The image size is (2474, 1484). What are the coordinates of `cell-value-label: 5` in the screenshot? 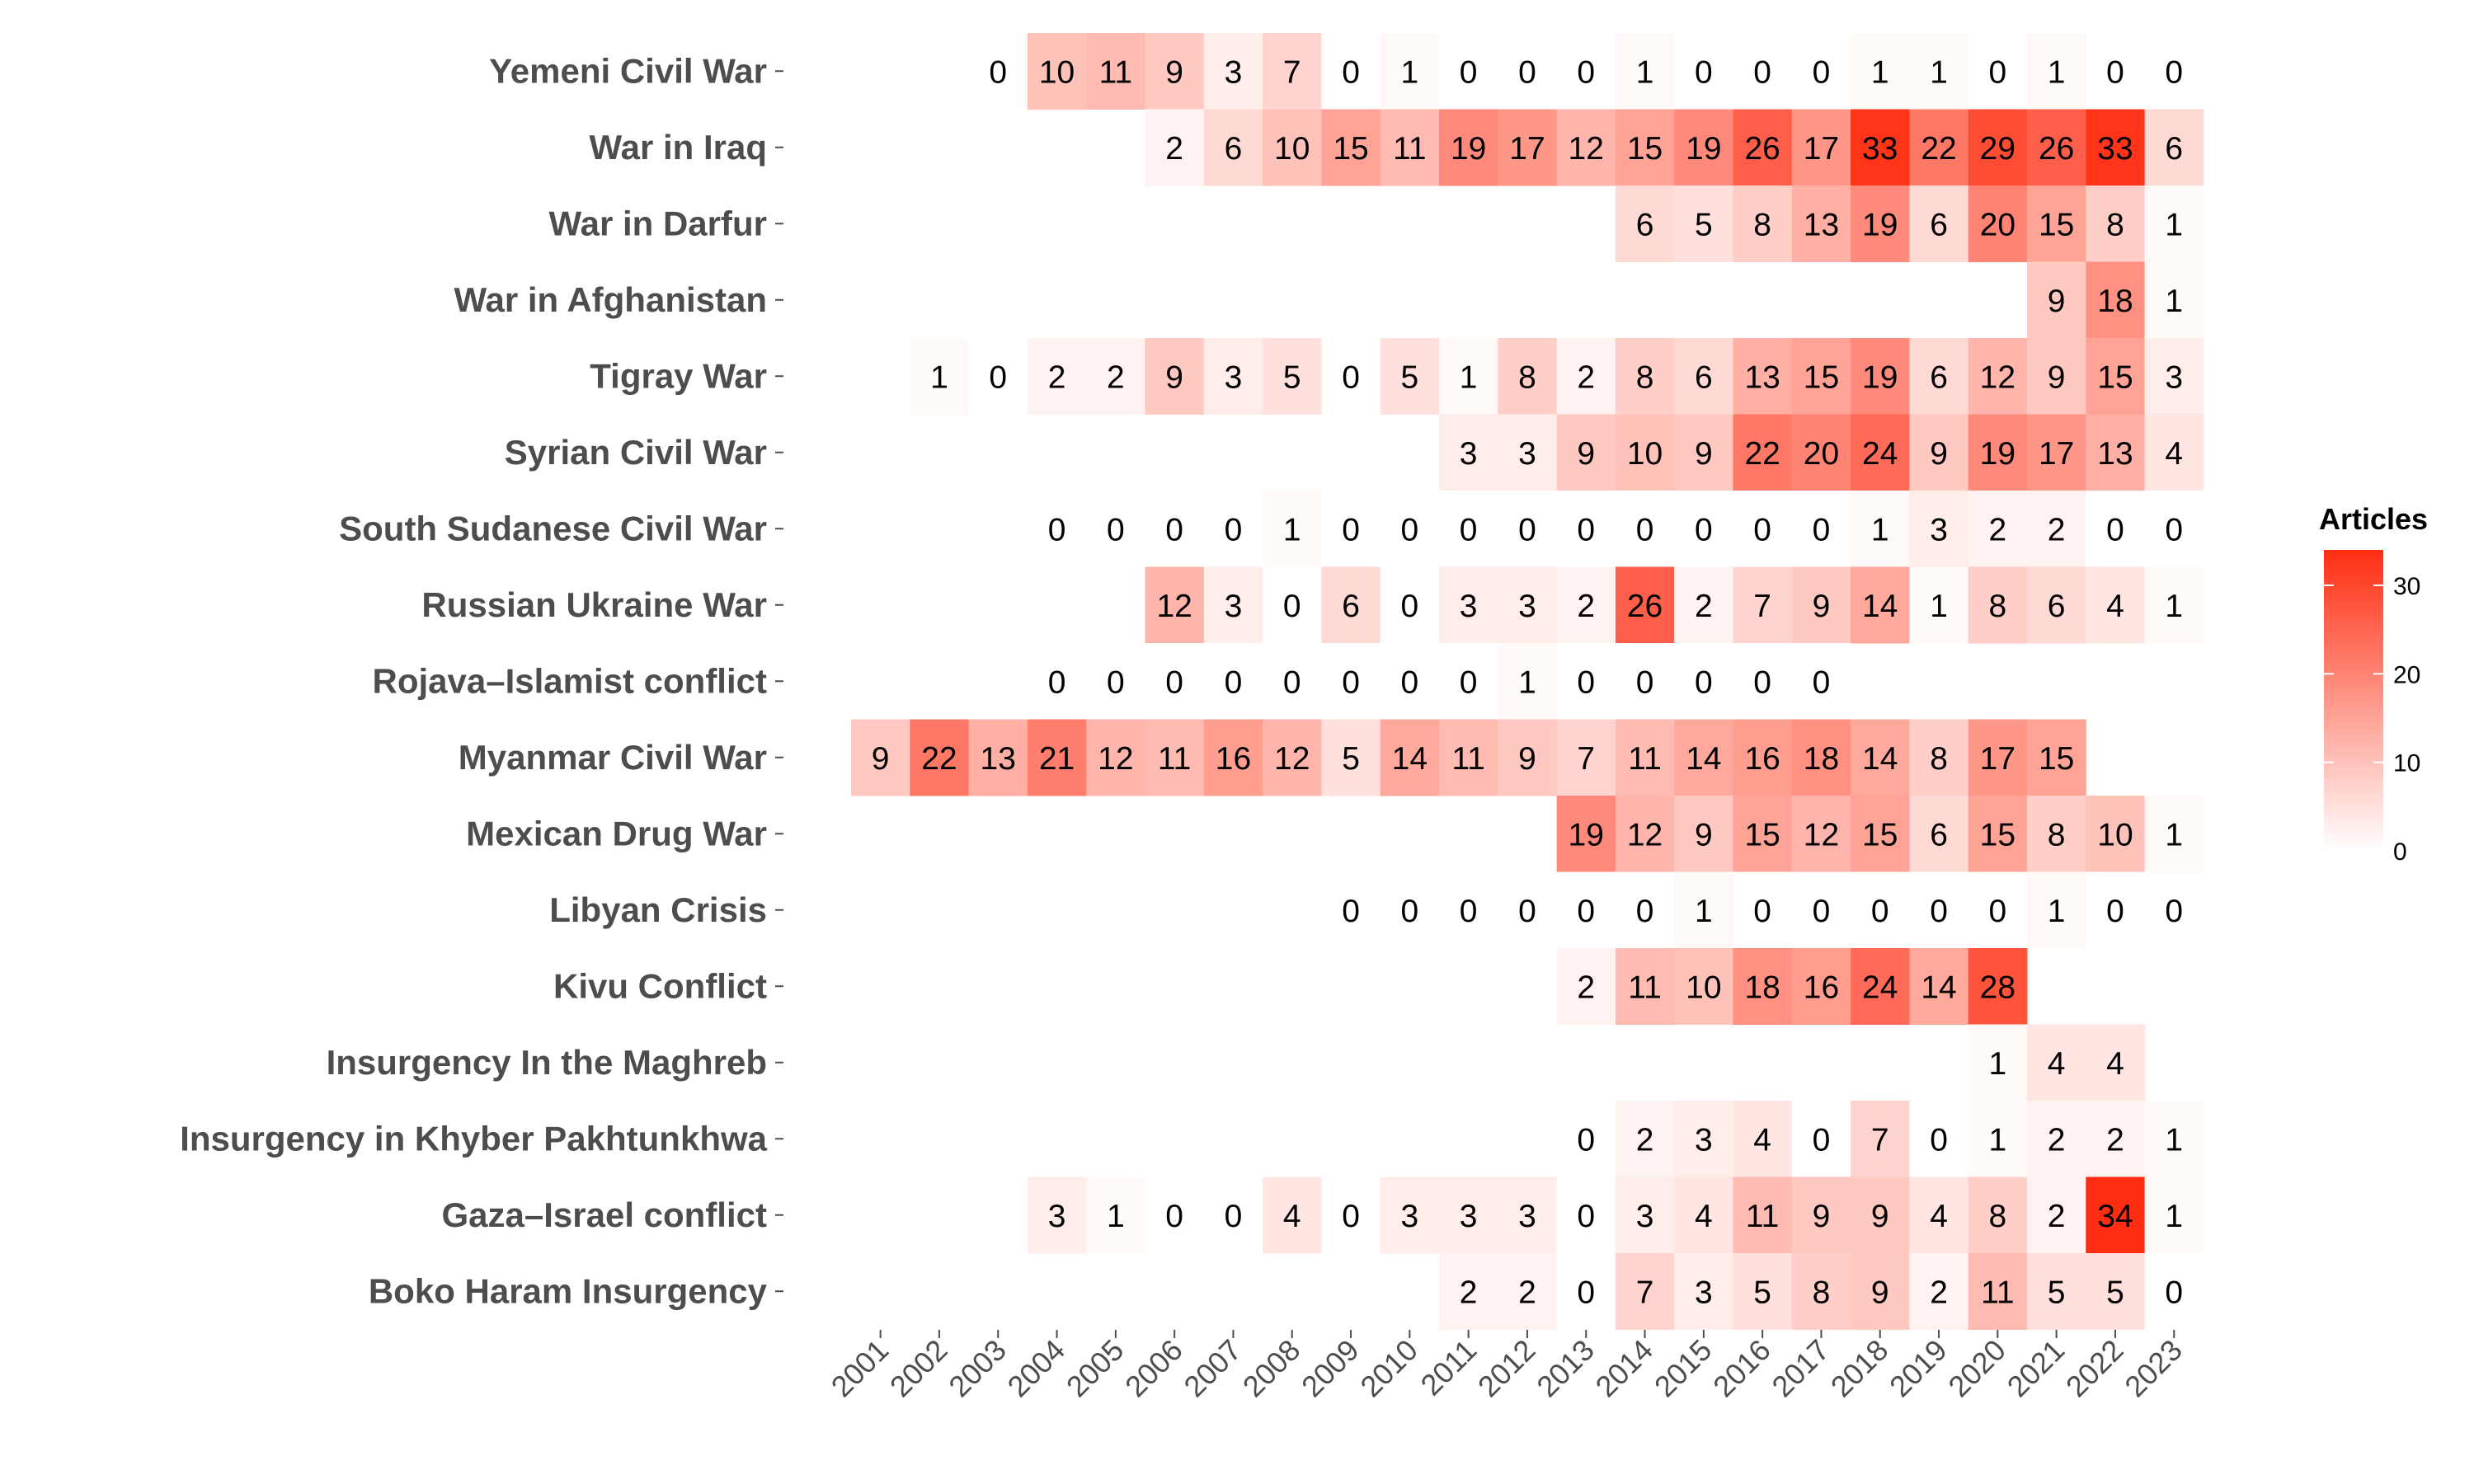 It's located at (1762, 1292).